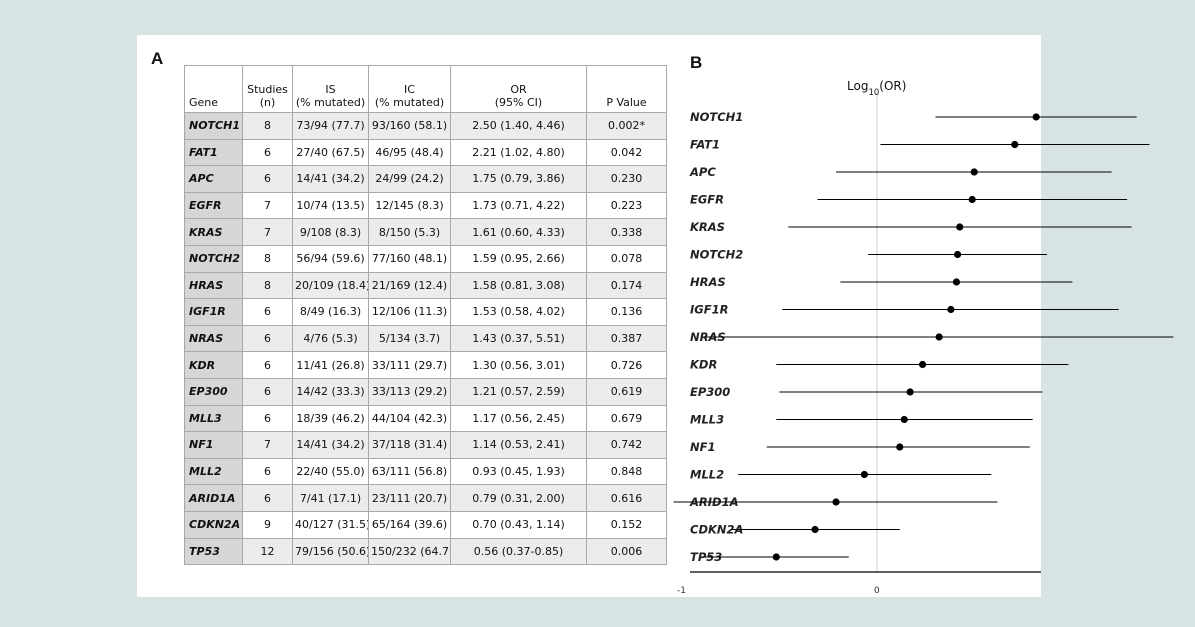 The image size is (1195, 627). Describe the element at coordinates (877, 591) in the screenshot. I see `x-tick-label: 0` at that location.